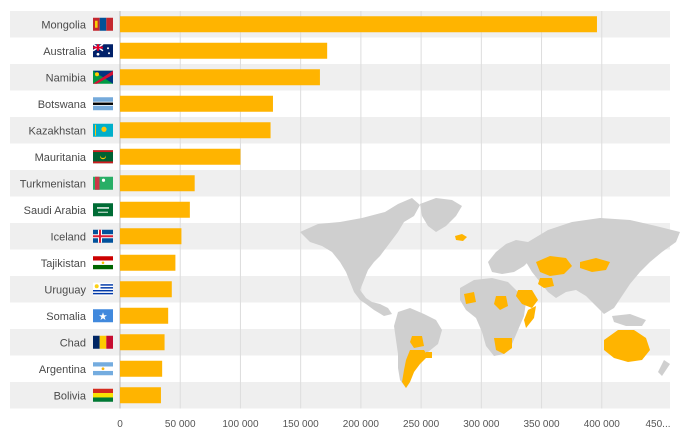 The width and height of the screenshot is (700, 433). Describe the element at coordinates (421, 424) in the screenshot. I see `x-tick-label: 250 000` at that location.